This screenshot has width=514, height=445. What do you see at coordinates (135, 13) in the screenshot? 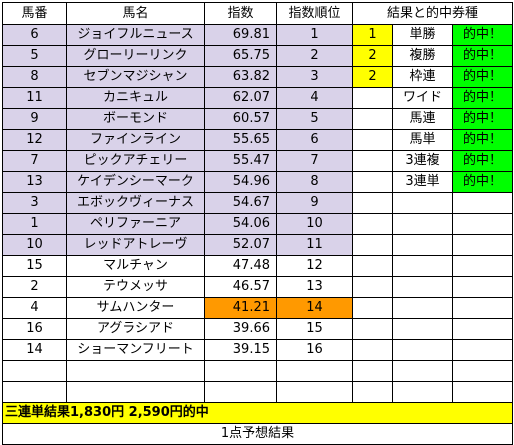
I see `header-horse-name: 馬名` at bounding box center [135, 13].